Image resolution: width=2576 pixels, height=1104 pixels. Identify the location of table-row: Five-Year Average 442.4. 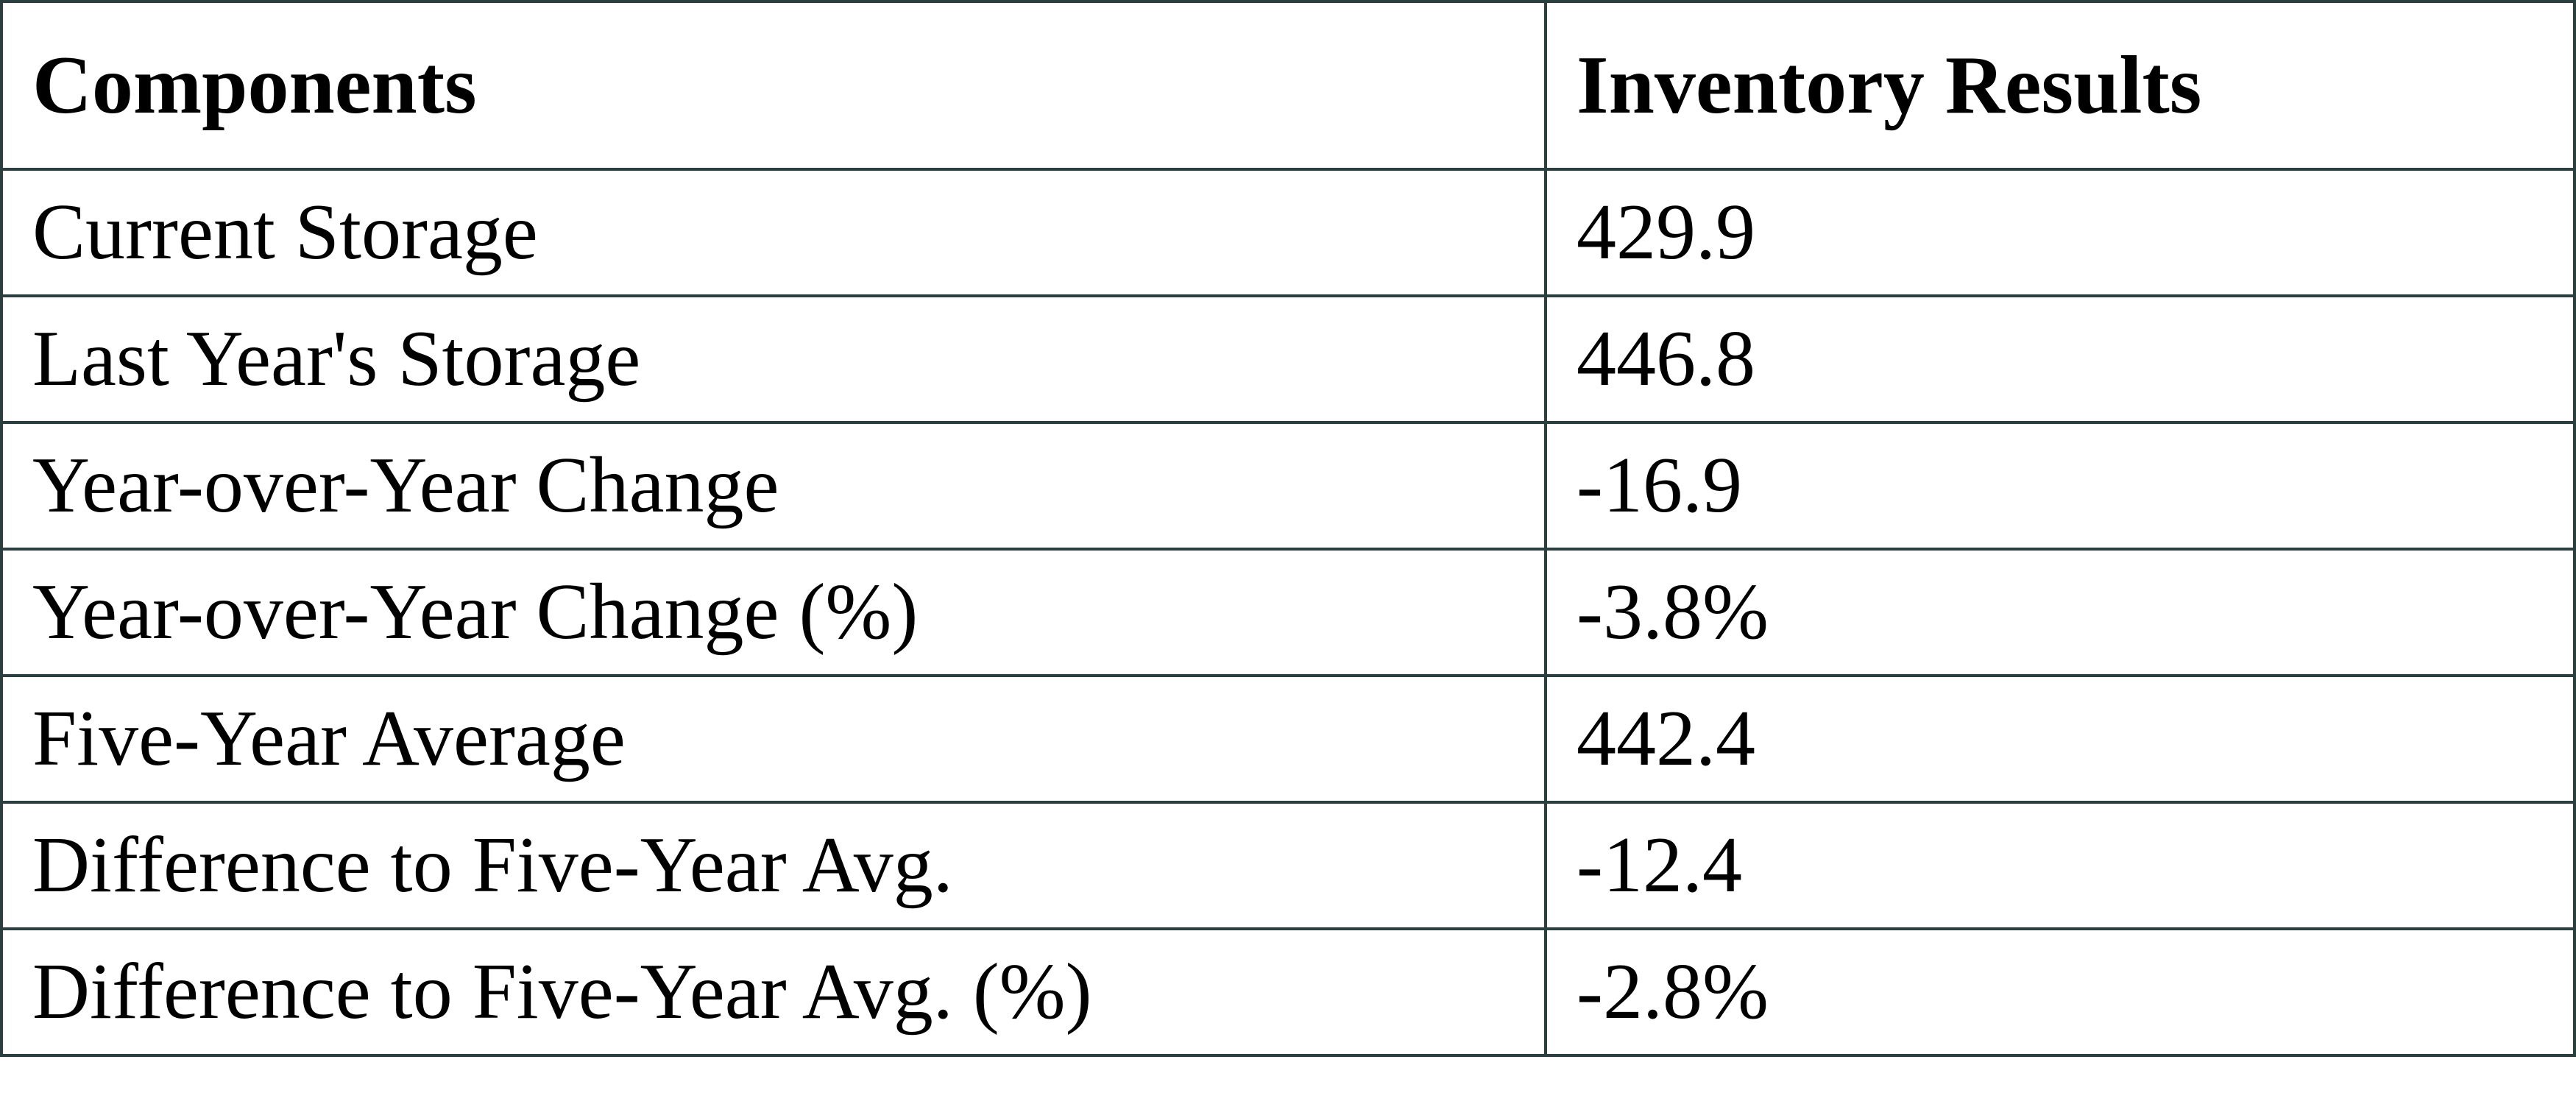
(1288, 739).